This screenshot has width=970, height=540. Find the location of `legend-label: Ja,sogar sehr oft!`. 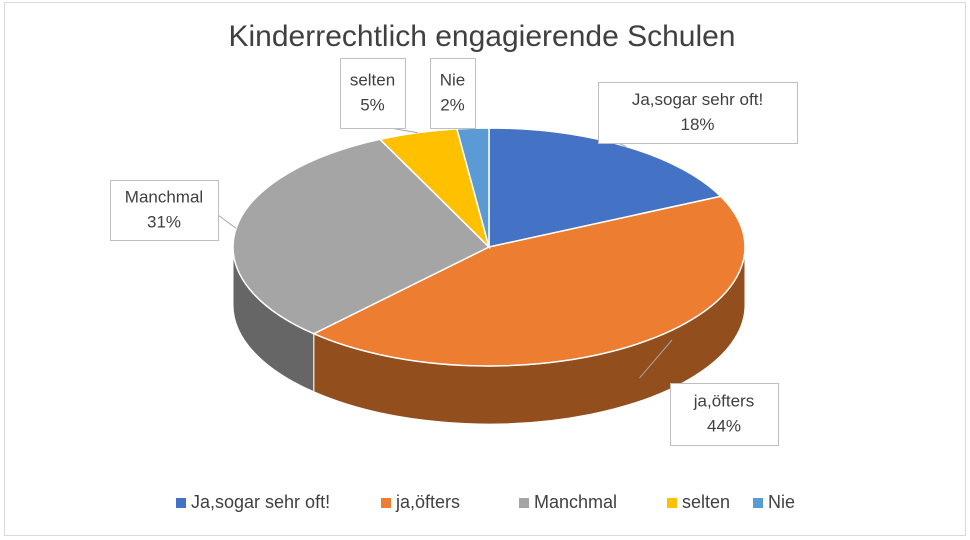

legend-label: Ja,sogar sehr oft! is located at coordinates (260, 502).